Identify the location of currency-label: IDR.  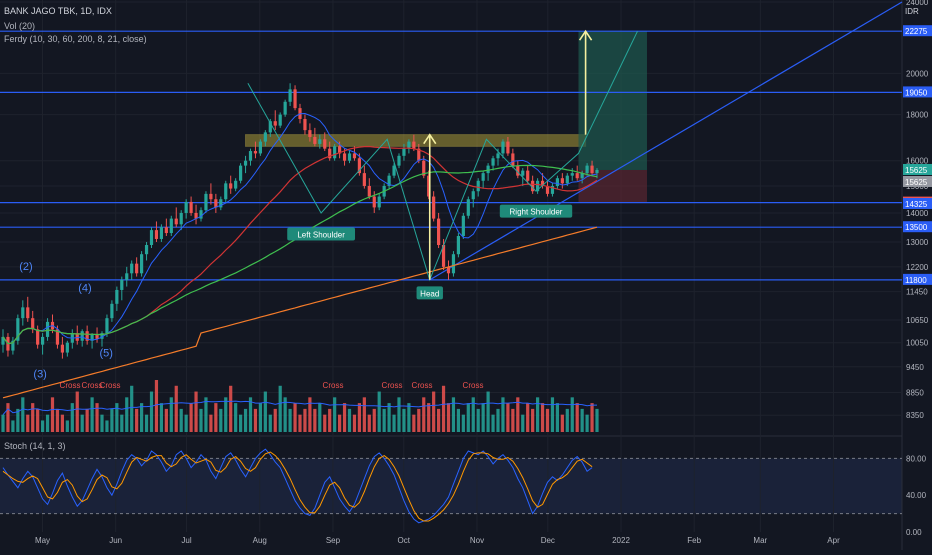
(912, 11).